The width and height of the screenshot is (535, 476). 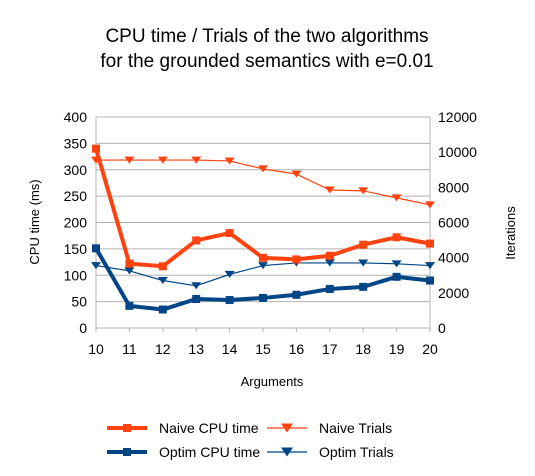 What do you see at coordinates (76, 275) in the screenshot?
I see `y-left-tick-100: 100` at bounding box center [76, 275].